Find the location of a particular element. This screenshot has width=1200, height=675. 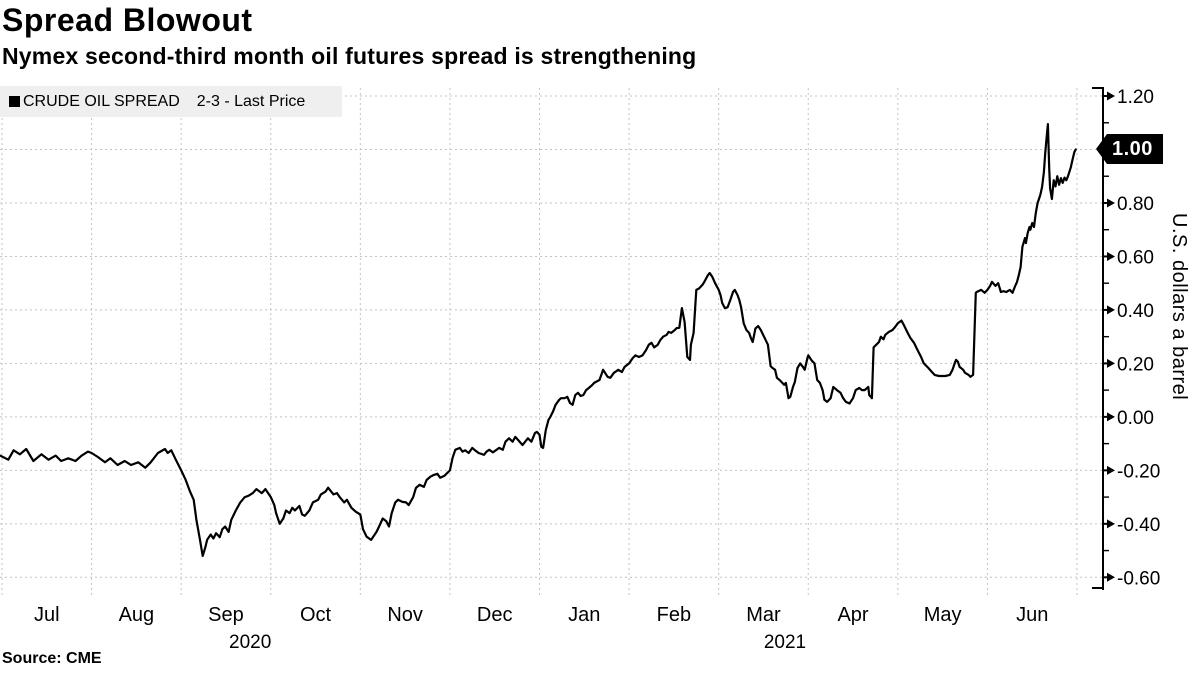

chart-title: Spread Blowout is located at coordinates (127, 20).